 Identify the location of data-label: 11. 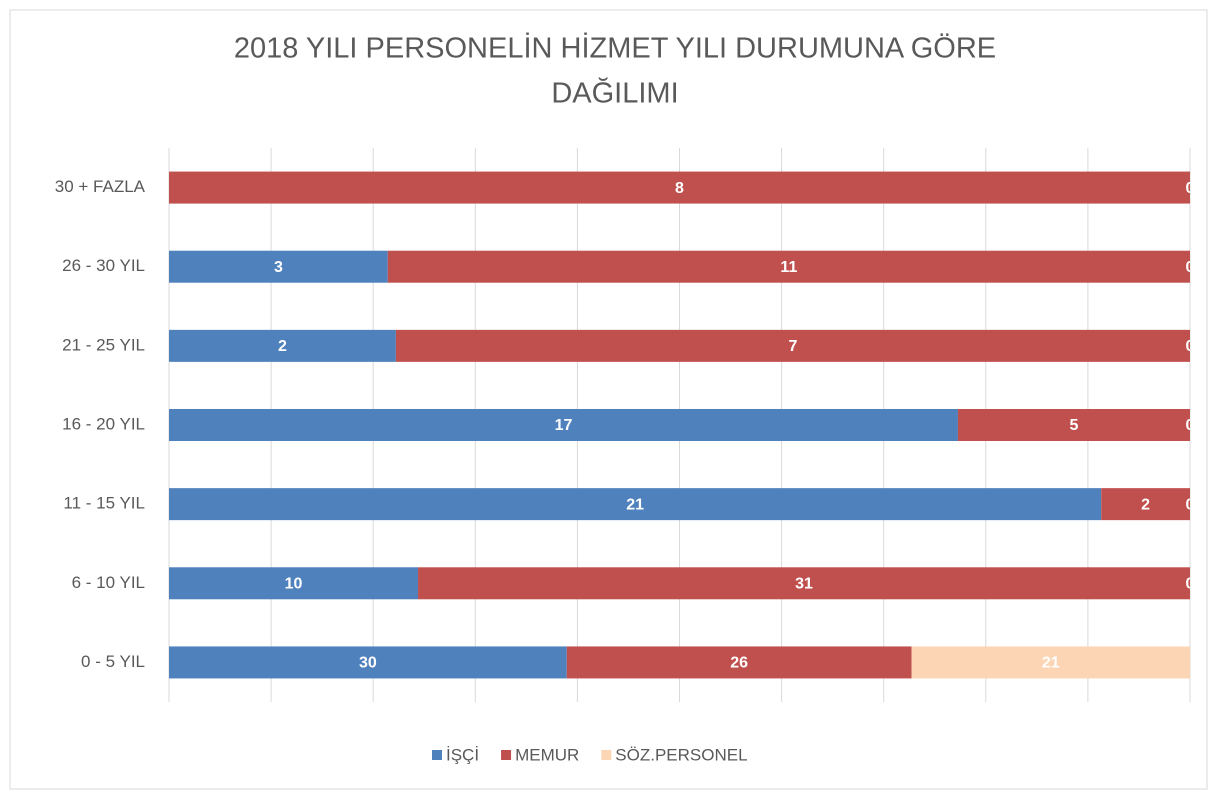
(788, 267).